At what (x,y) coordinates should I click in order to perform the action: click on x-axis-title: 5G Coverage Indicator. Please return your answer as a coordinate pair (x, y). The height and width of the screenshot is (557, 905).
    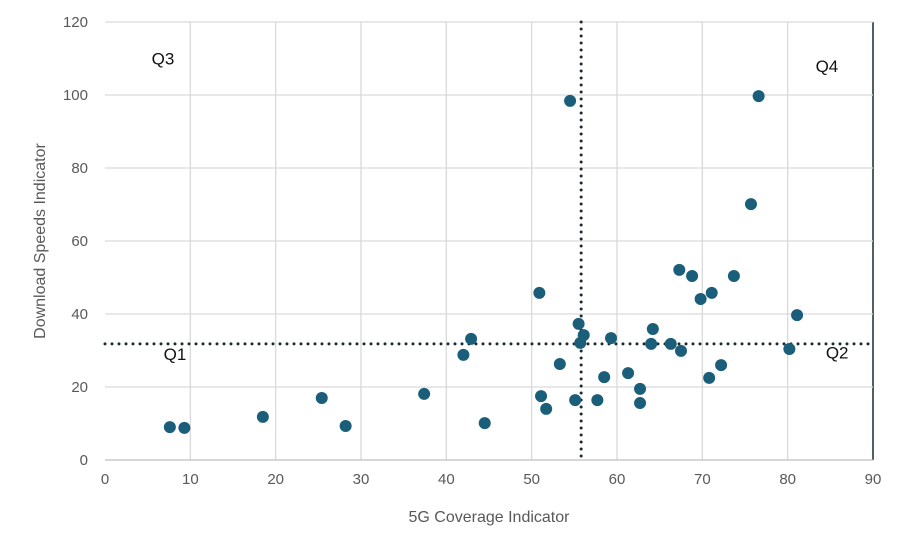
    Looking at the image, I should click on (490, 517).